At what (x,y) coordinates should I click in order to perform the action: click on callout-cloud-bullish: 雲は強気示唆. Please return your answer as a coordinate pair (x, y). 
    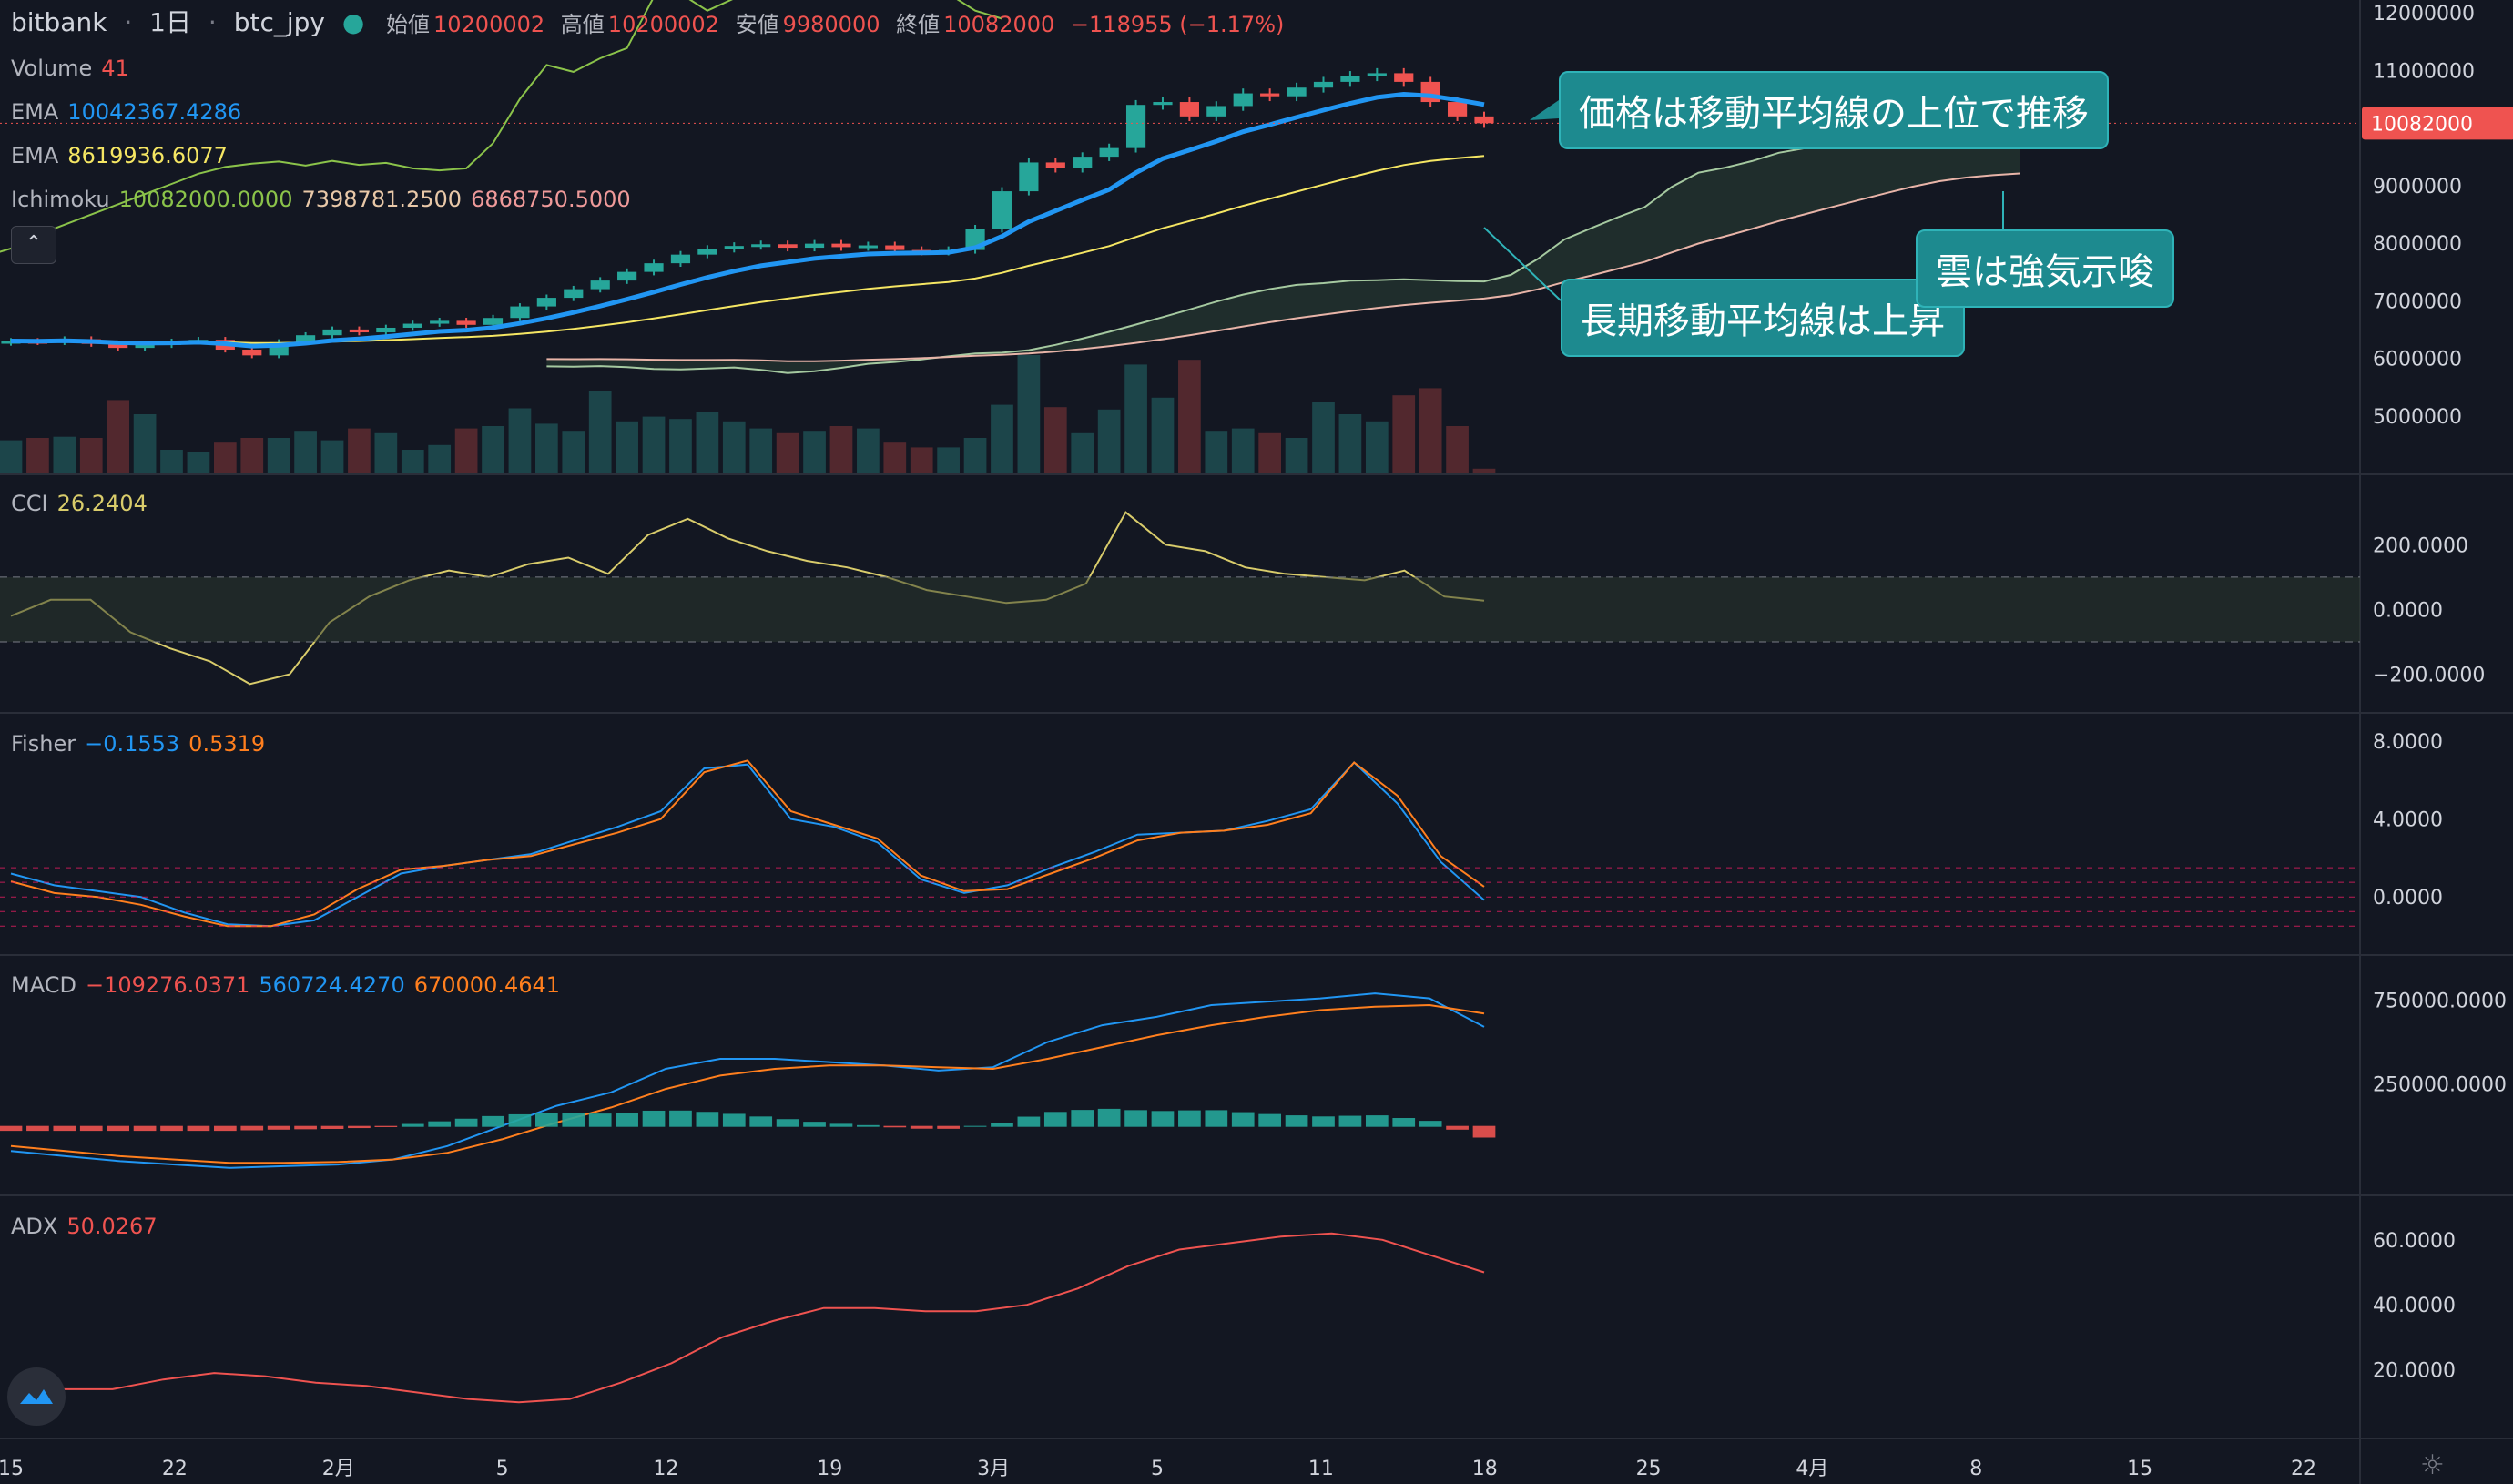
    Looking at the image, I should click on (2045, 268).